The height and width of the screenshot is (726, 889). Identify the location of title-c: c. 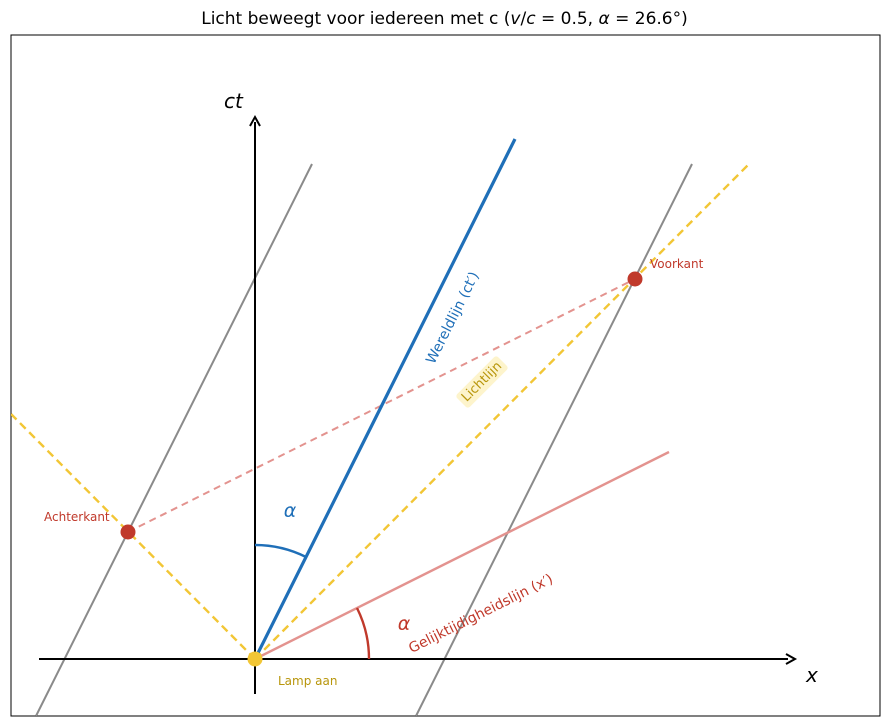
(531, 19).